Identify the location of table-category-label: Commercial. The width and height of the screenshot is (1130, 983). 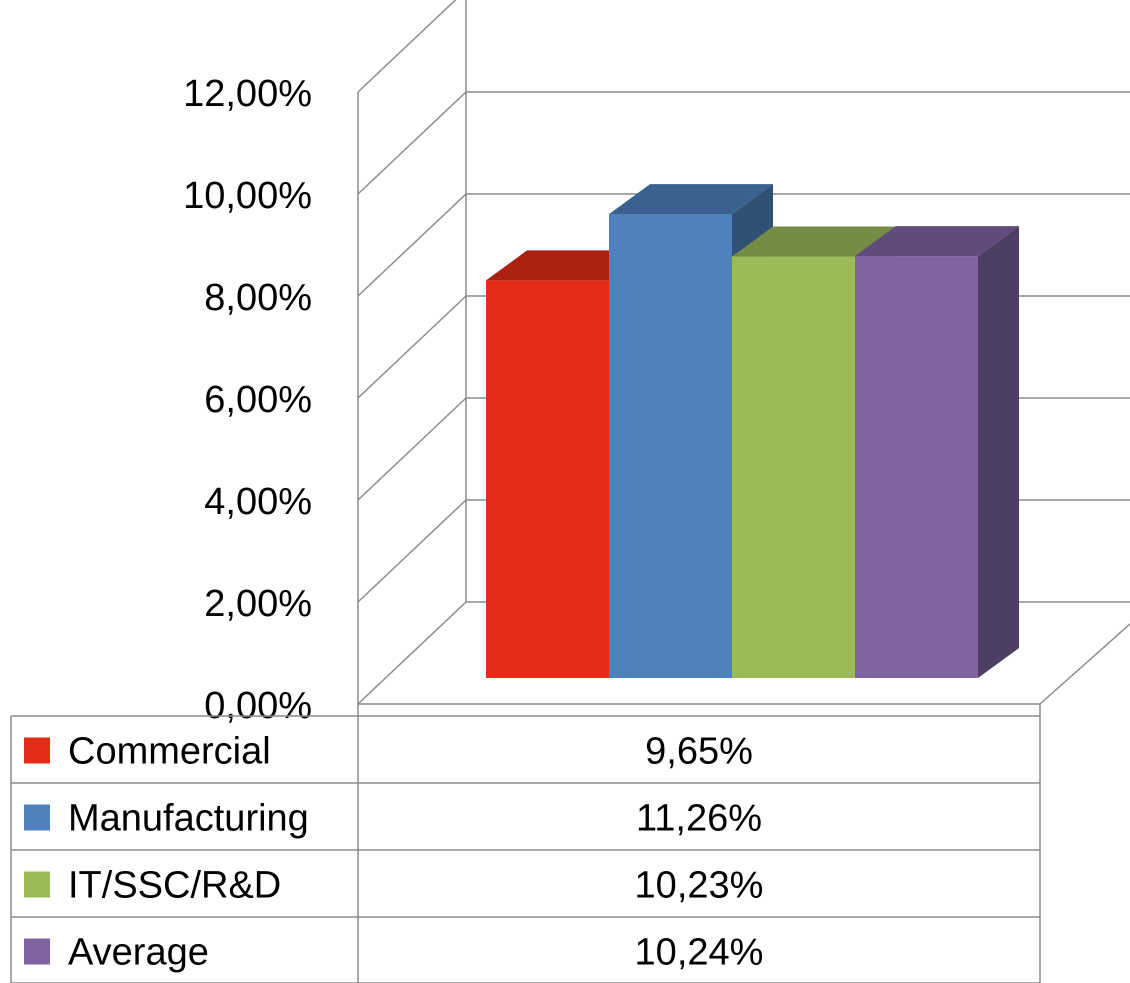
(169, 752).